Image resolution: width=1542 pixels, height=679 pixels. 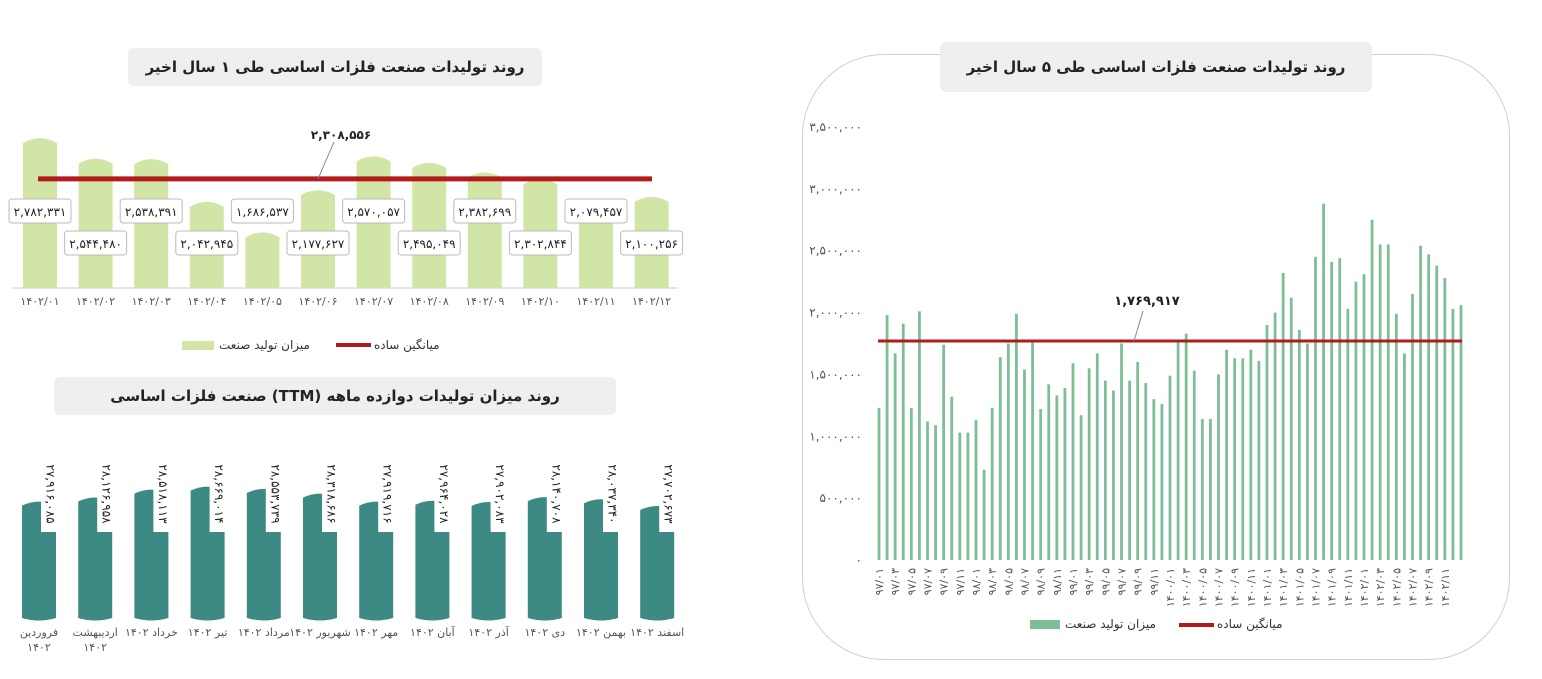 I want to click on chart3-x-tick: ۹۷/۰۷, so click(x=928, y=581).